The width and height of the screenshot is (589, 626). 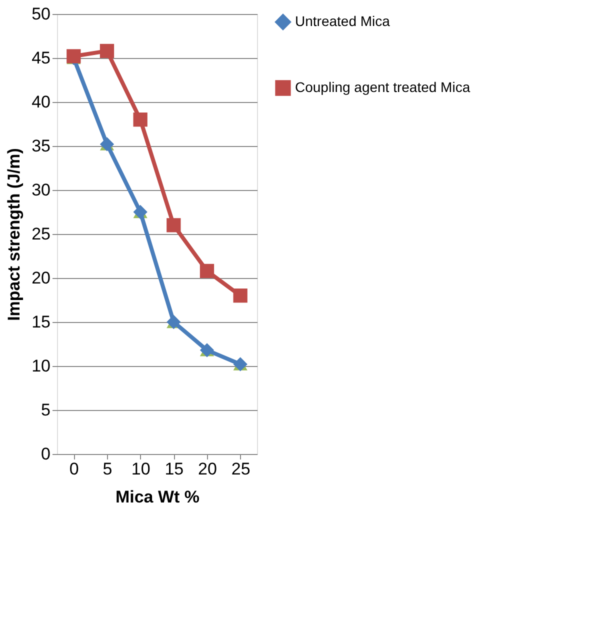 I want to click on legend-label: Coupling agent treated Mica, so click(x=382, y=87).